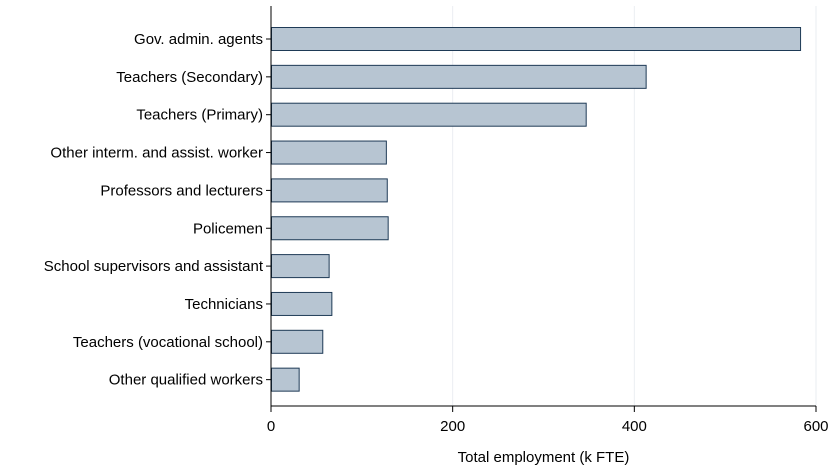 The height and width of the screenshot is (469, 831). I want to click on category-label: Professors and lecturers, so click(181, 190).